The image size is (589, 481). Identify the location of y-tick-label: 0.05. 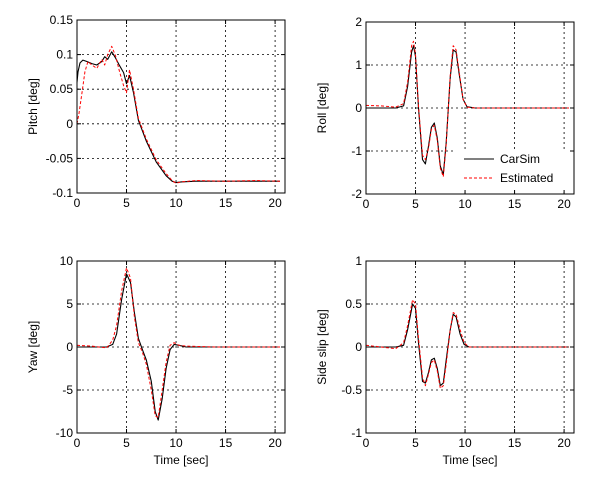
(62, 89).